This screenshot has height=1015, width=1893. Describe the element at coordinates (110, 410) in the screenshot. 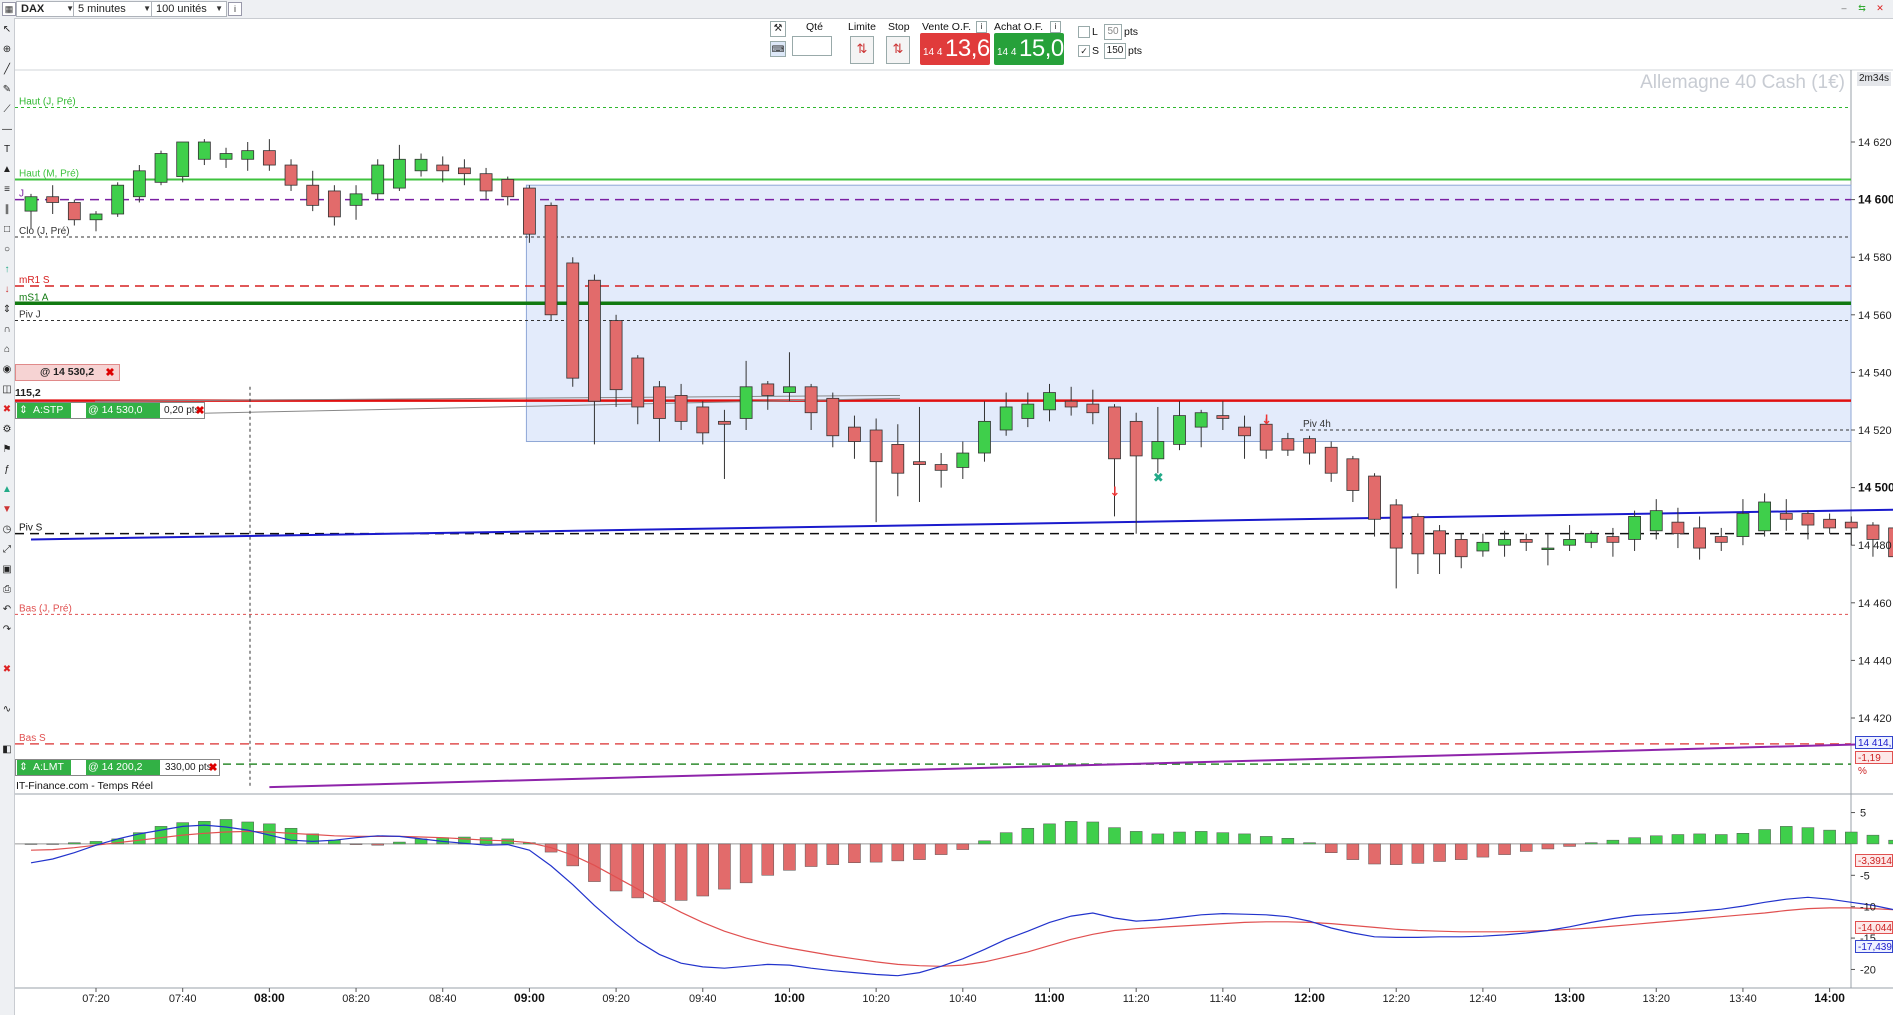

I see `stop-order-tag: A:STP ⇕ @ 14 530,0 0,20 pts ✖` at that location.